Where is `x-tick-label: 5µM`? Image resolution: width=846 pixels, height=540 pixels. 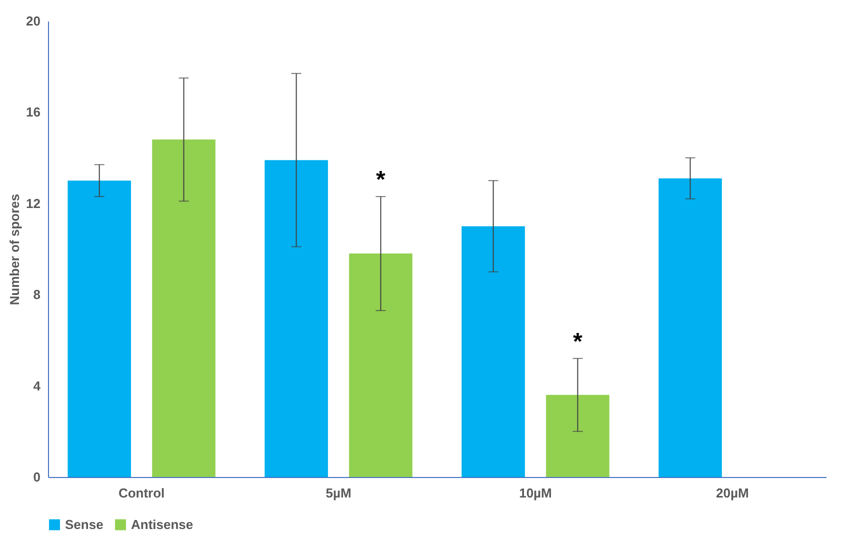 x-tick-label: 5µM is located at coordinates (339, 493).